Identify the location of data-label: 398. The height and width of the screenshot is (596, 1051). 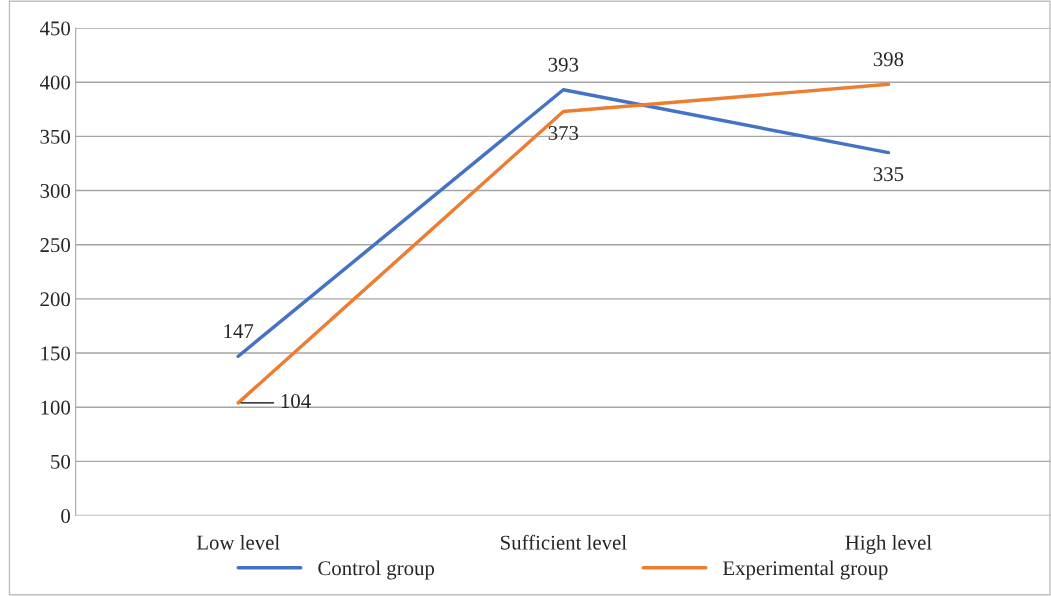
(888, 59).